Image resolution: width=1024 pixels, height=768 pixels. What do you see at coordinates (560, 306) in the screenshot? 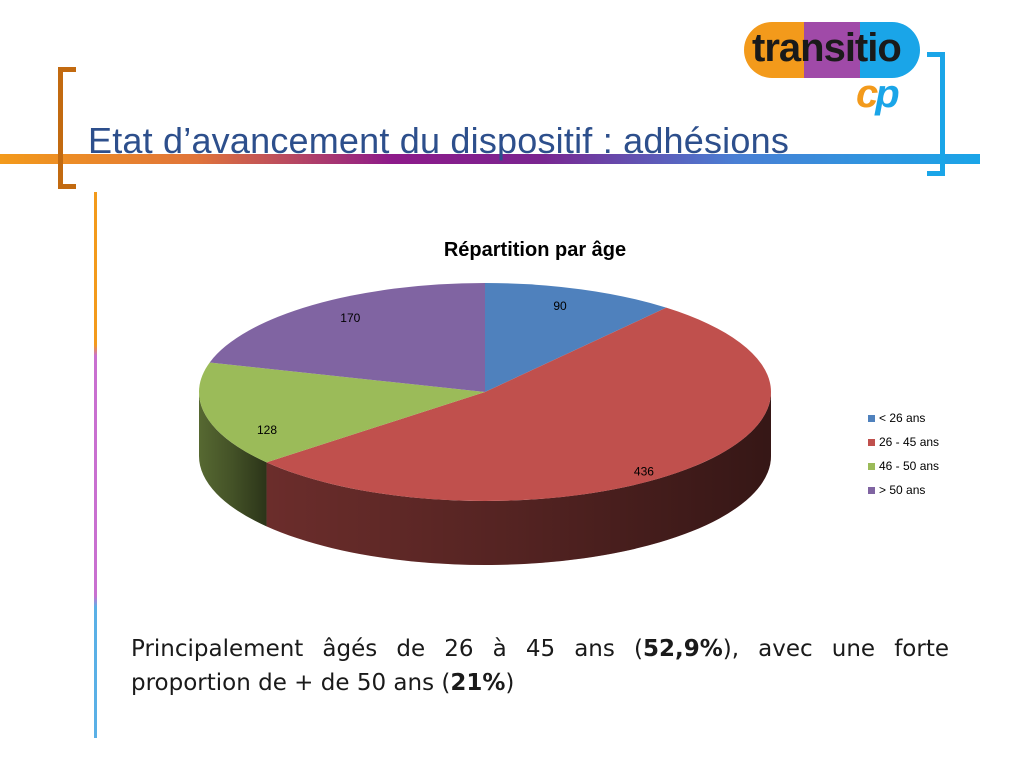
I see `data-label-26-ans: 90` at bounding box center [560, 306].